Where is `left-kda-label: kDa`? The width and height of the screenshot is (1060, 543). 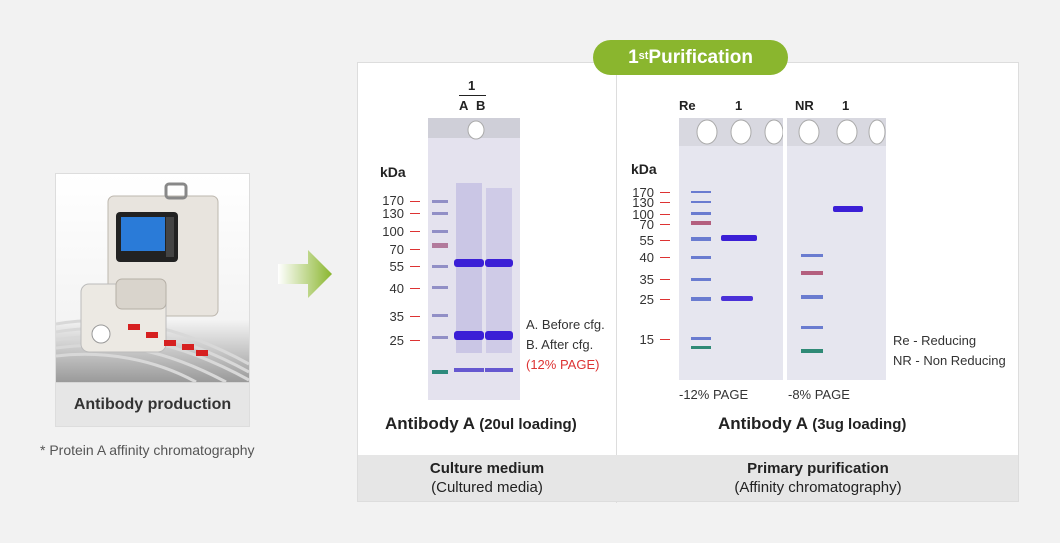 left-kda-label: kDa is located at coordinates (393, 172).